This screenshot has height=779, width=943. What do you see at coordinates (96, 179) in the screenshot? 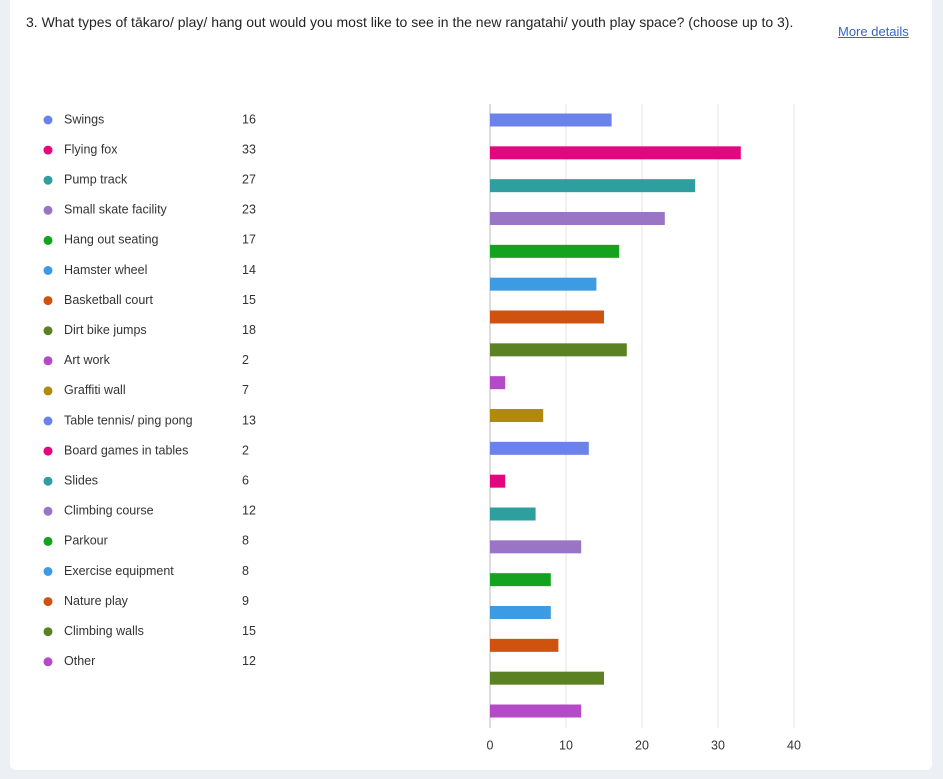
I see `legend-label: Pump track` at bounding box center [96, 179].